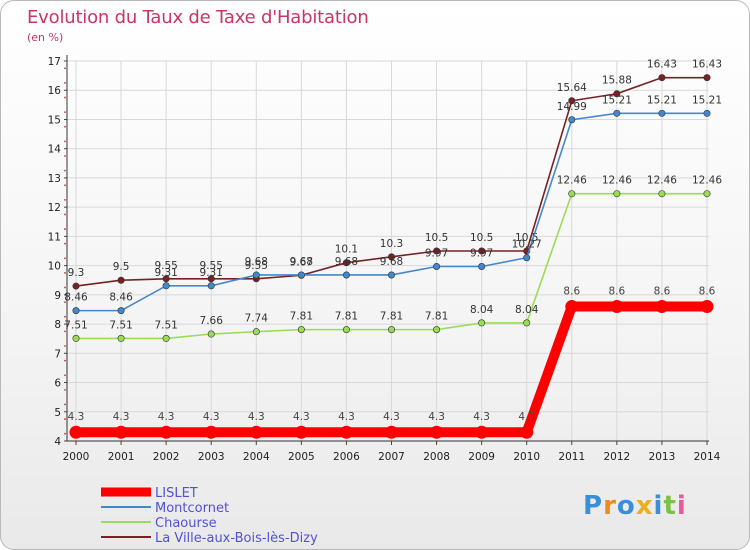 The height and width of the screenshot is (550, 750). Describe the element at coordinates (391, 457) in the screenshot. I see `x-tick-label: 2007` at that location.